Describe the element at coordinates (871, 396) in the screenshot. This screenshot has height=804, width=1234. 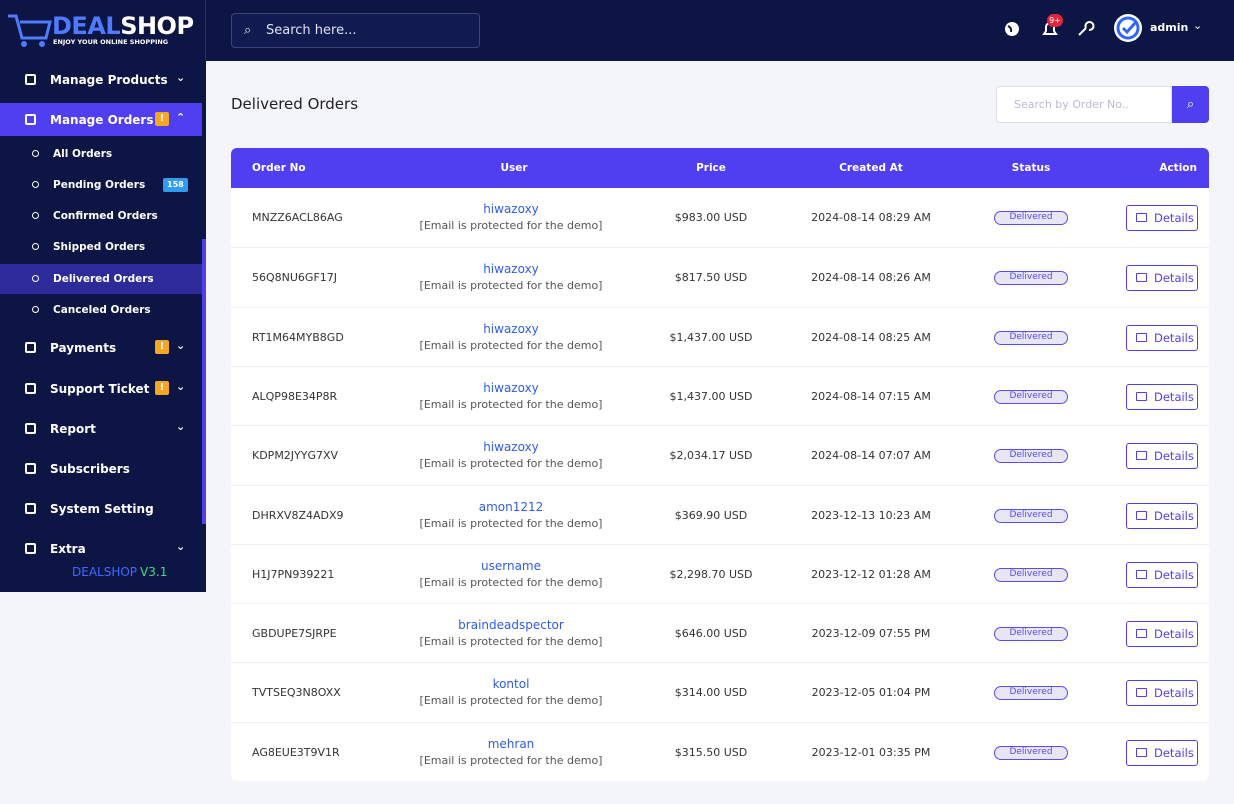
I see `created-at: 2024-08-14 07:15 AM` at that location.